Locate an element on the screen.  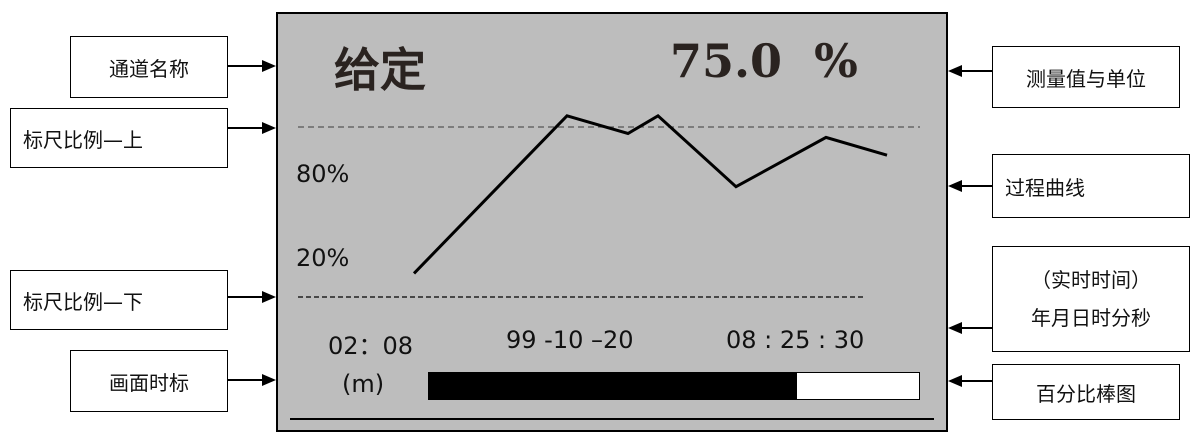
arrow-channel-name-head is located at coordinates (269, 66).